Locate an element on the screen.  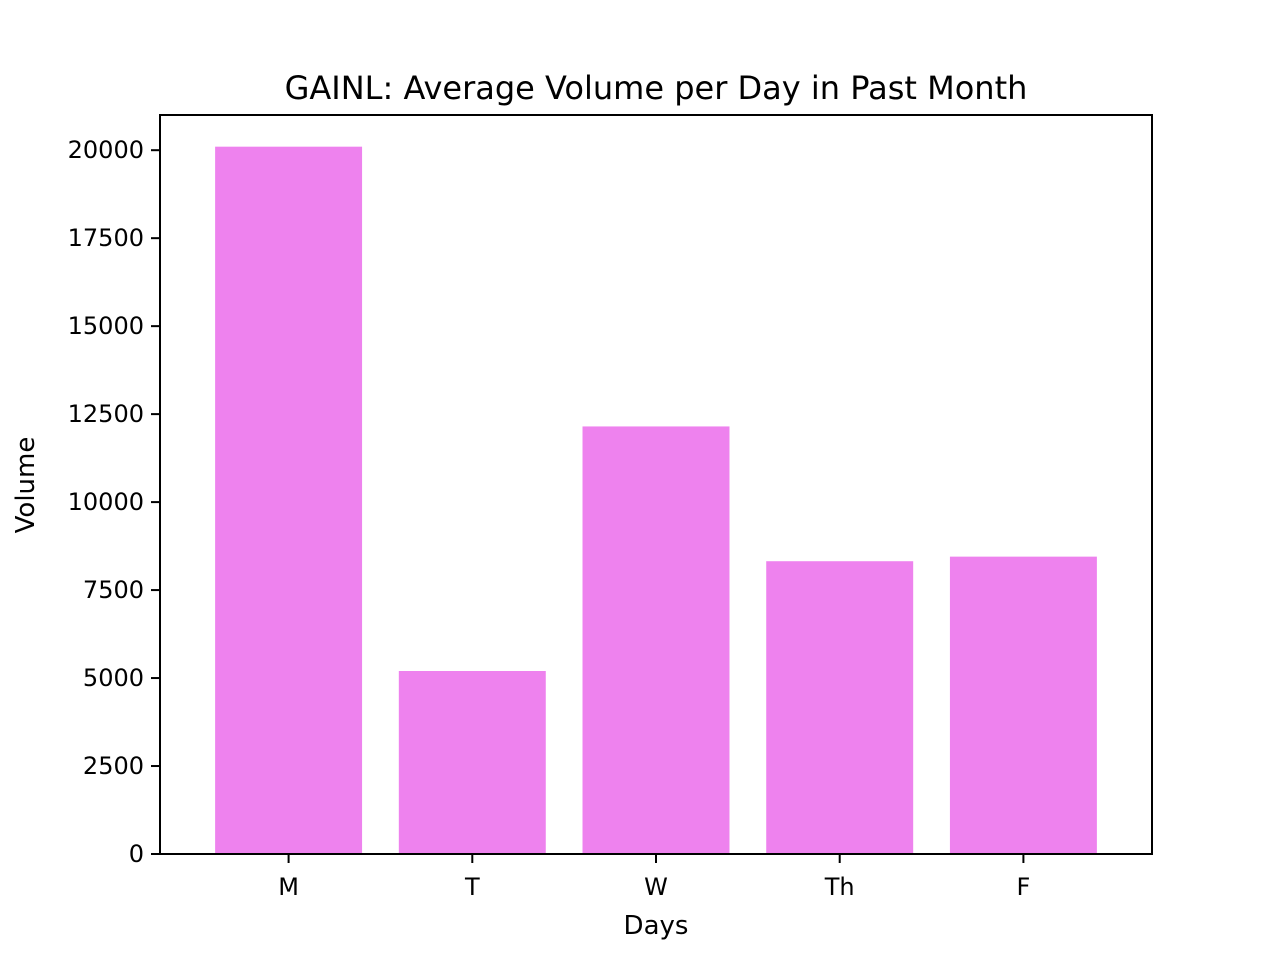
x-tick-label: F is located at coordinates (1024, 887).